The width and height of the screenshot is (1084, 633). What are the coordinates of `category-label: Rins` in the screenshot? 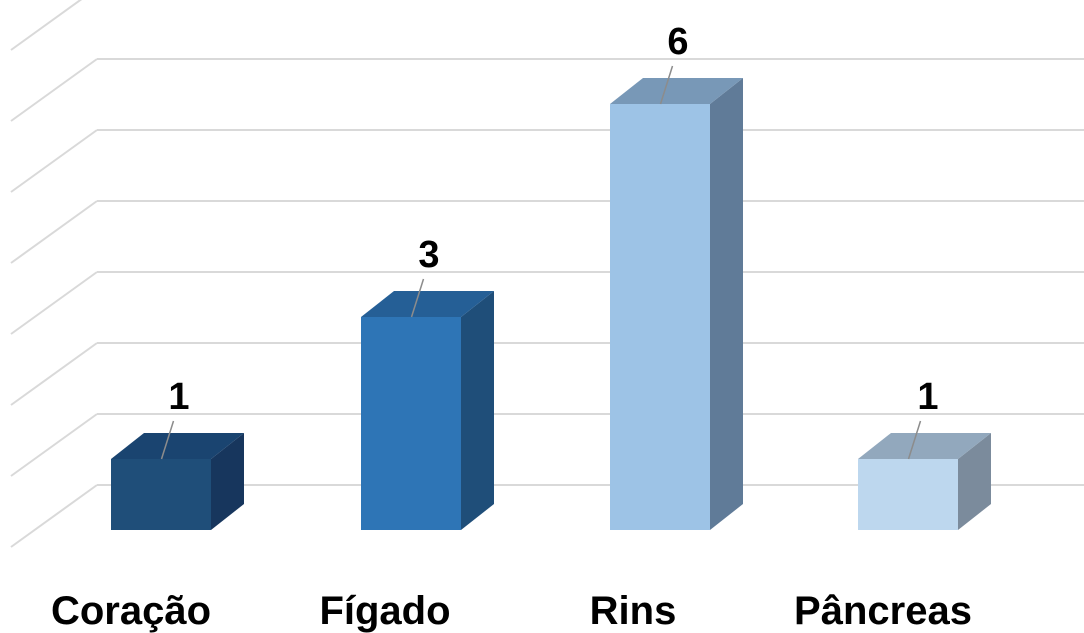 It's located at (633, 611).